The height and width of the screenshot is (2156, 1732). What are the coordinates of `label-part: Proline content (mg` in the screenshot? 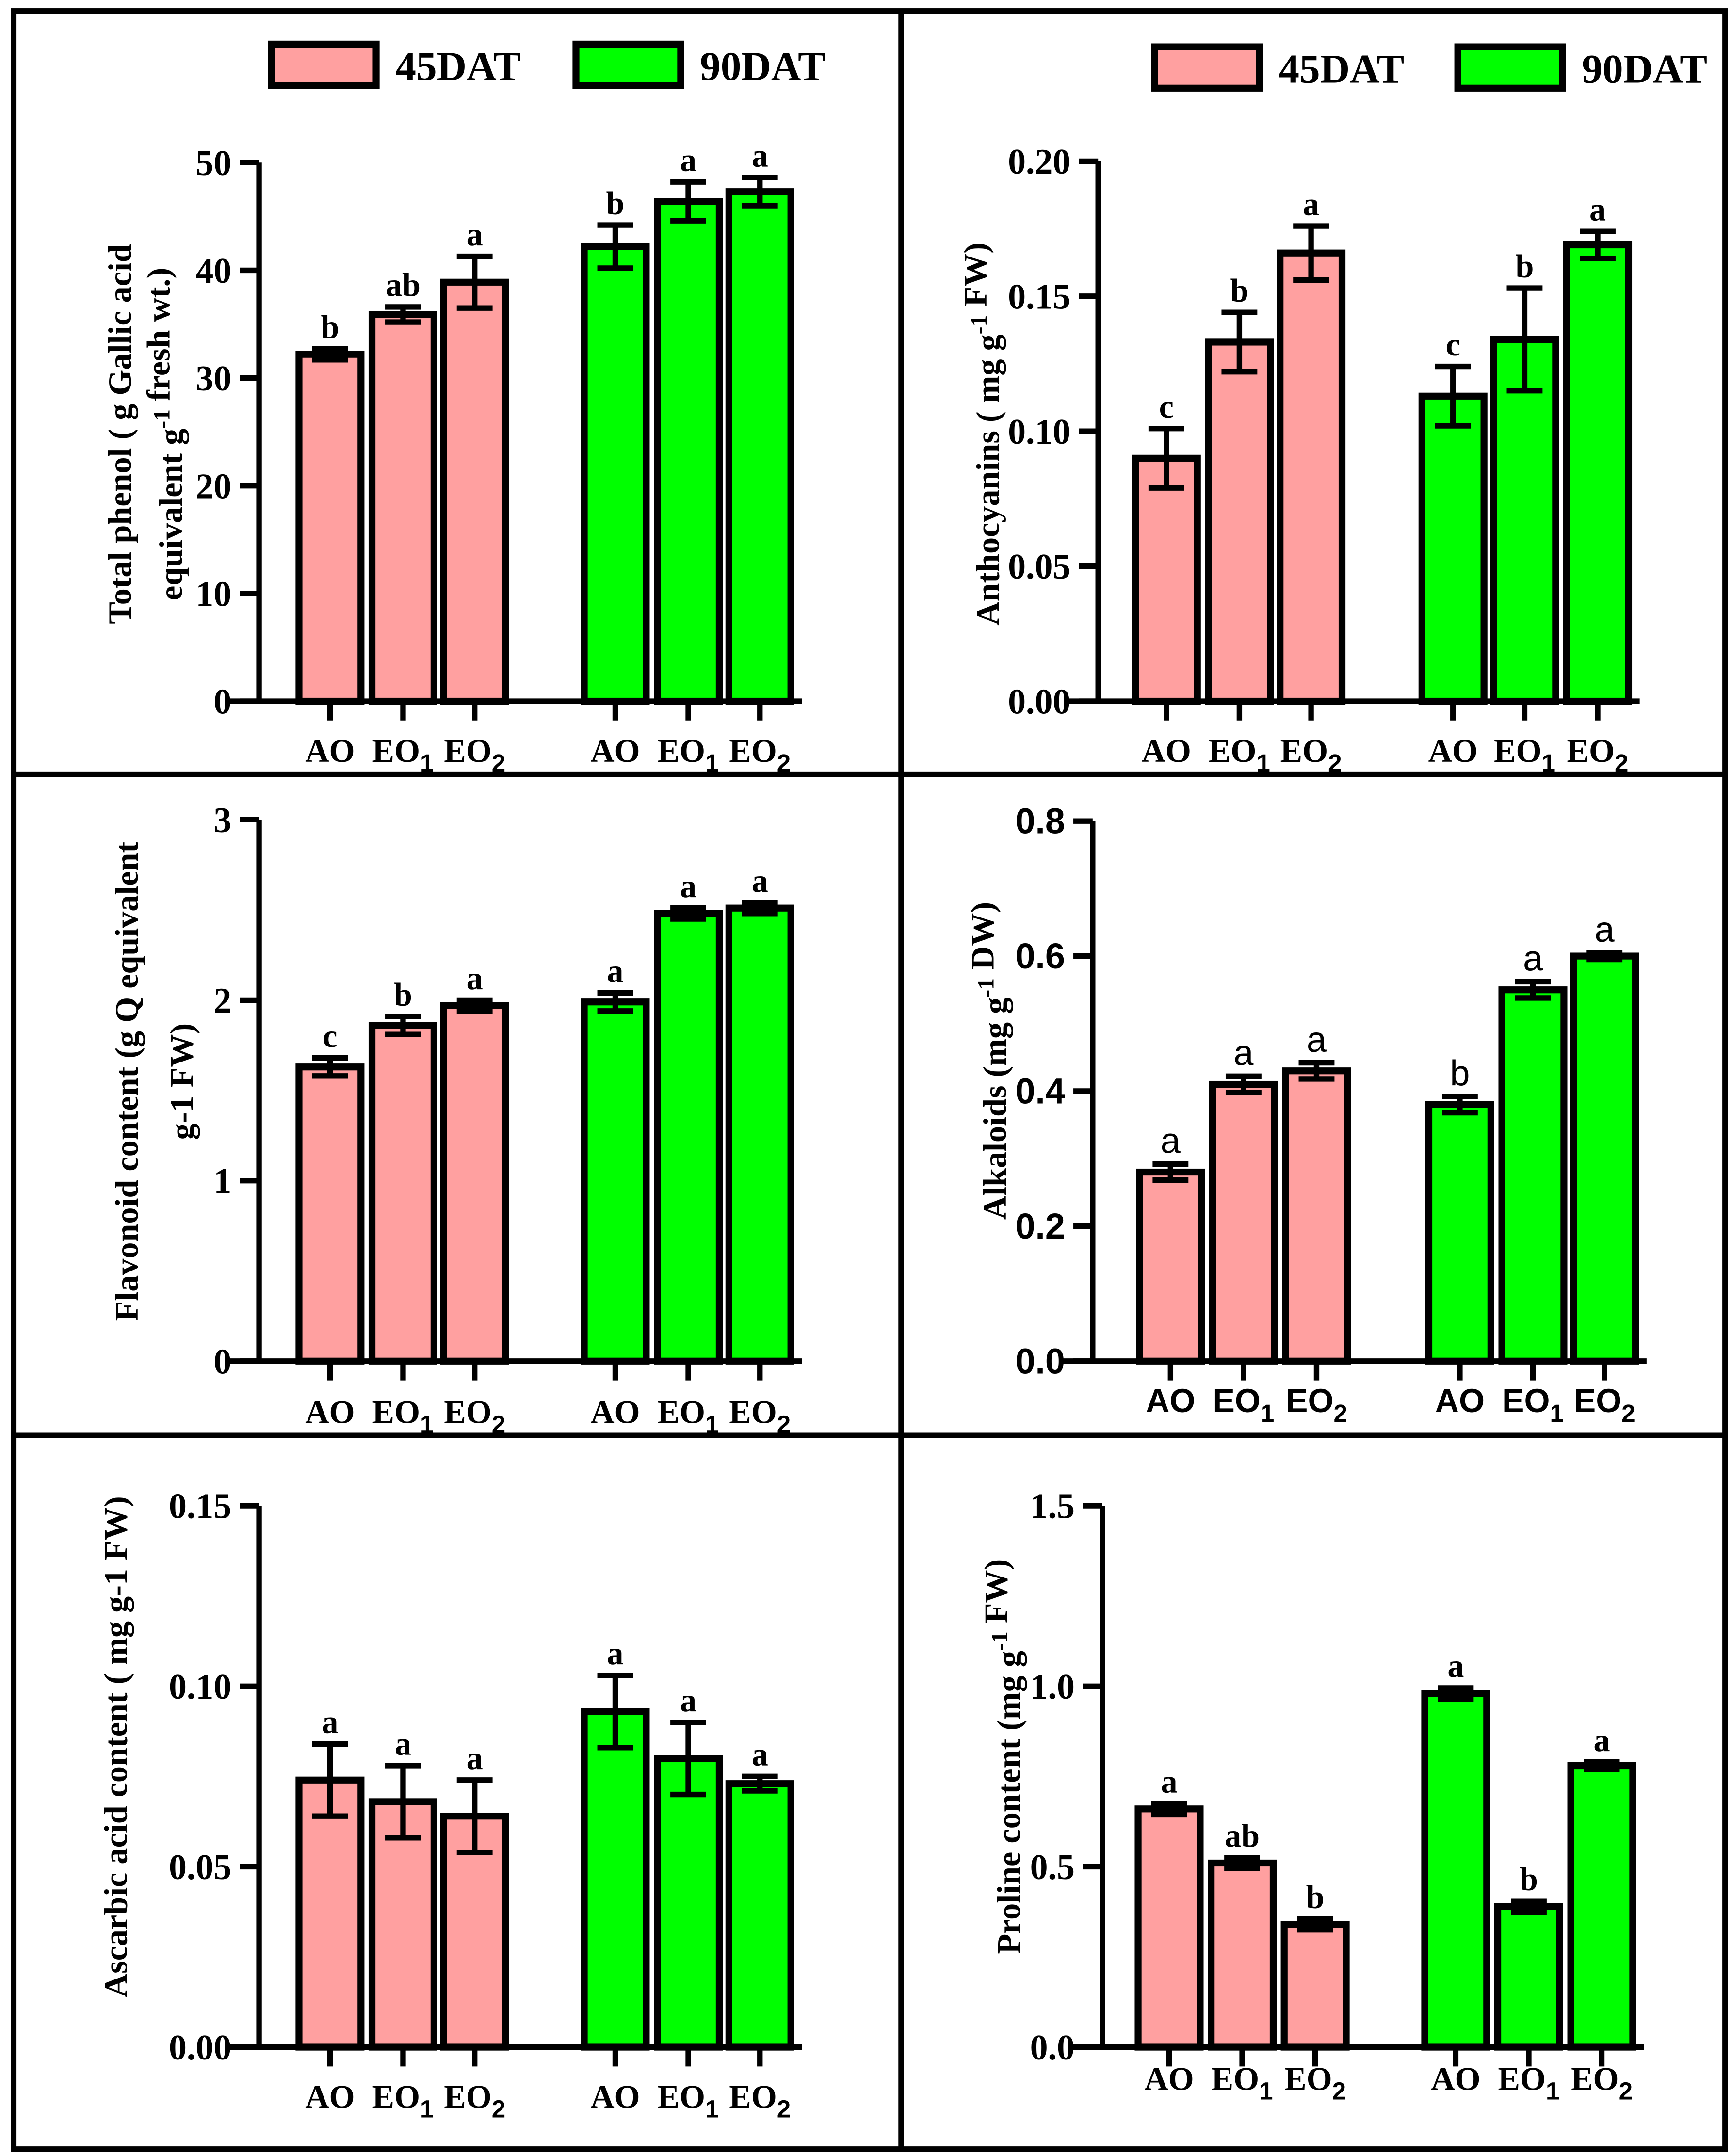 It's located at (1009, 1810).